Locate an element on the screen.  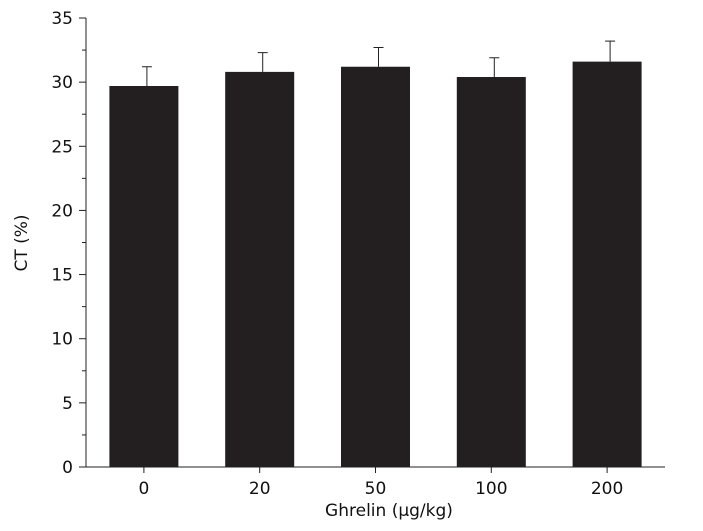
y-tick-label: 35 is located at coordinates (62, 19).